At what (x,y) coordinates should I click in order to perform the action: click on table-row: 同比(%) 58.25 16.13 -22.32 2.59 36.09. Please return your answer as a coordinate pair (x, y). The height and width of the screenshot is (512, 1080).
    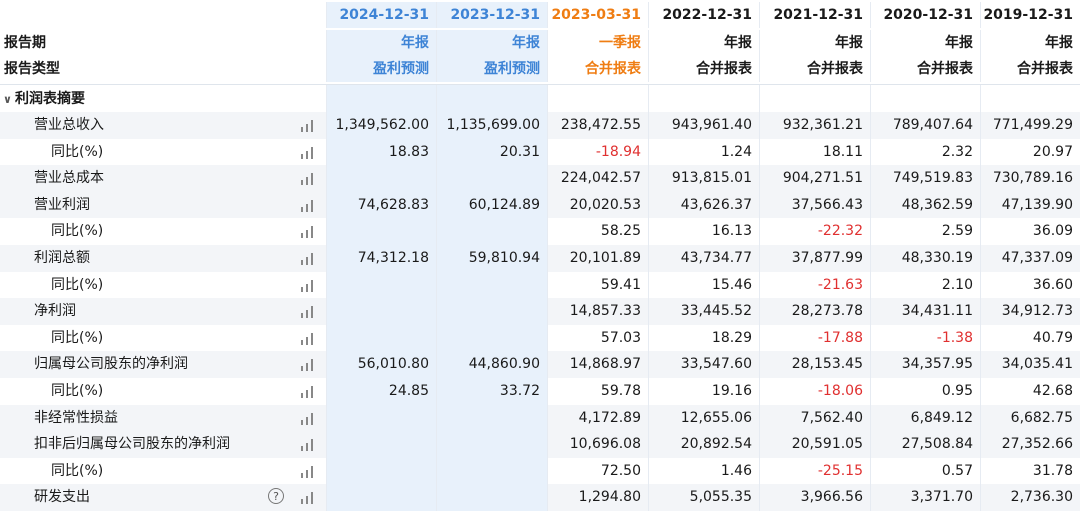
    Looking at the image, I should click on (540, 231).